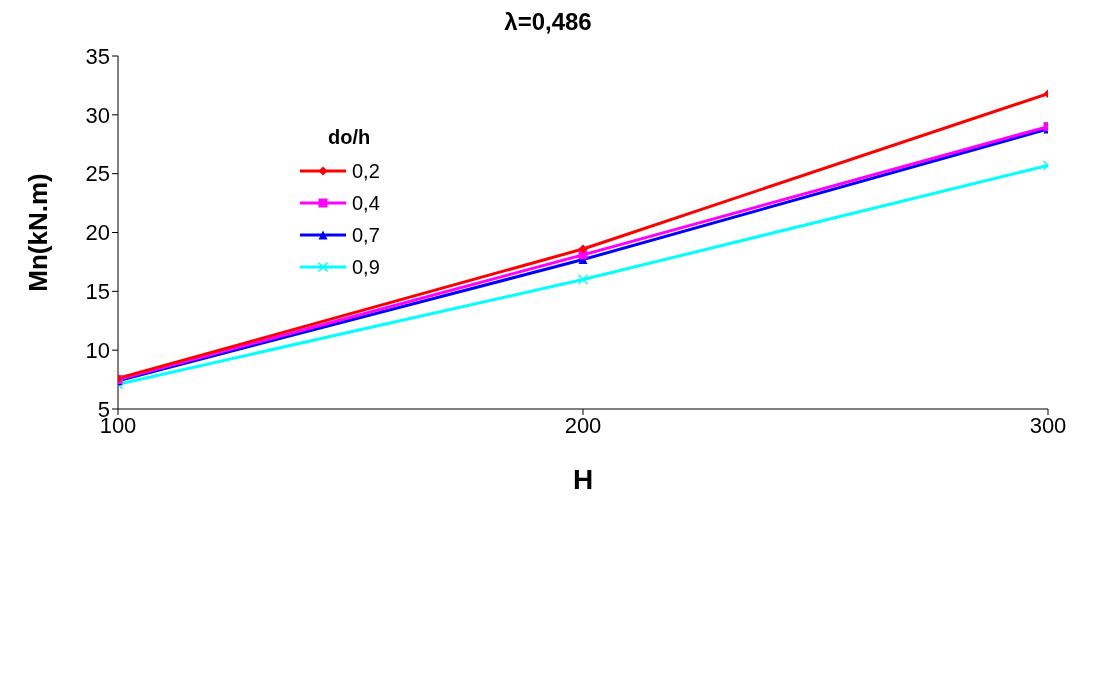 This screenshot has height=680, width=1099. Describe the element at coordinates (366, 235) in the screenshot. I see `legend-label: 0,7` at that location.